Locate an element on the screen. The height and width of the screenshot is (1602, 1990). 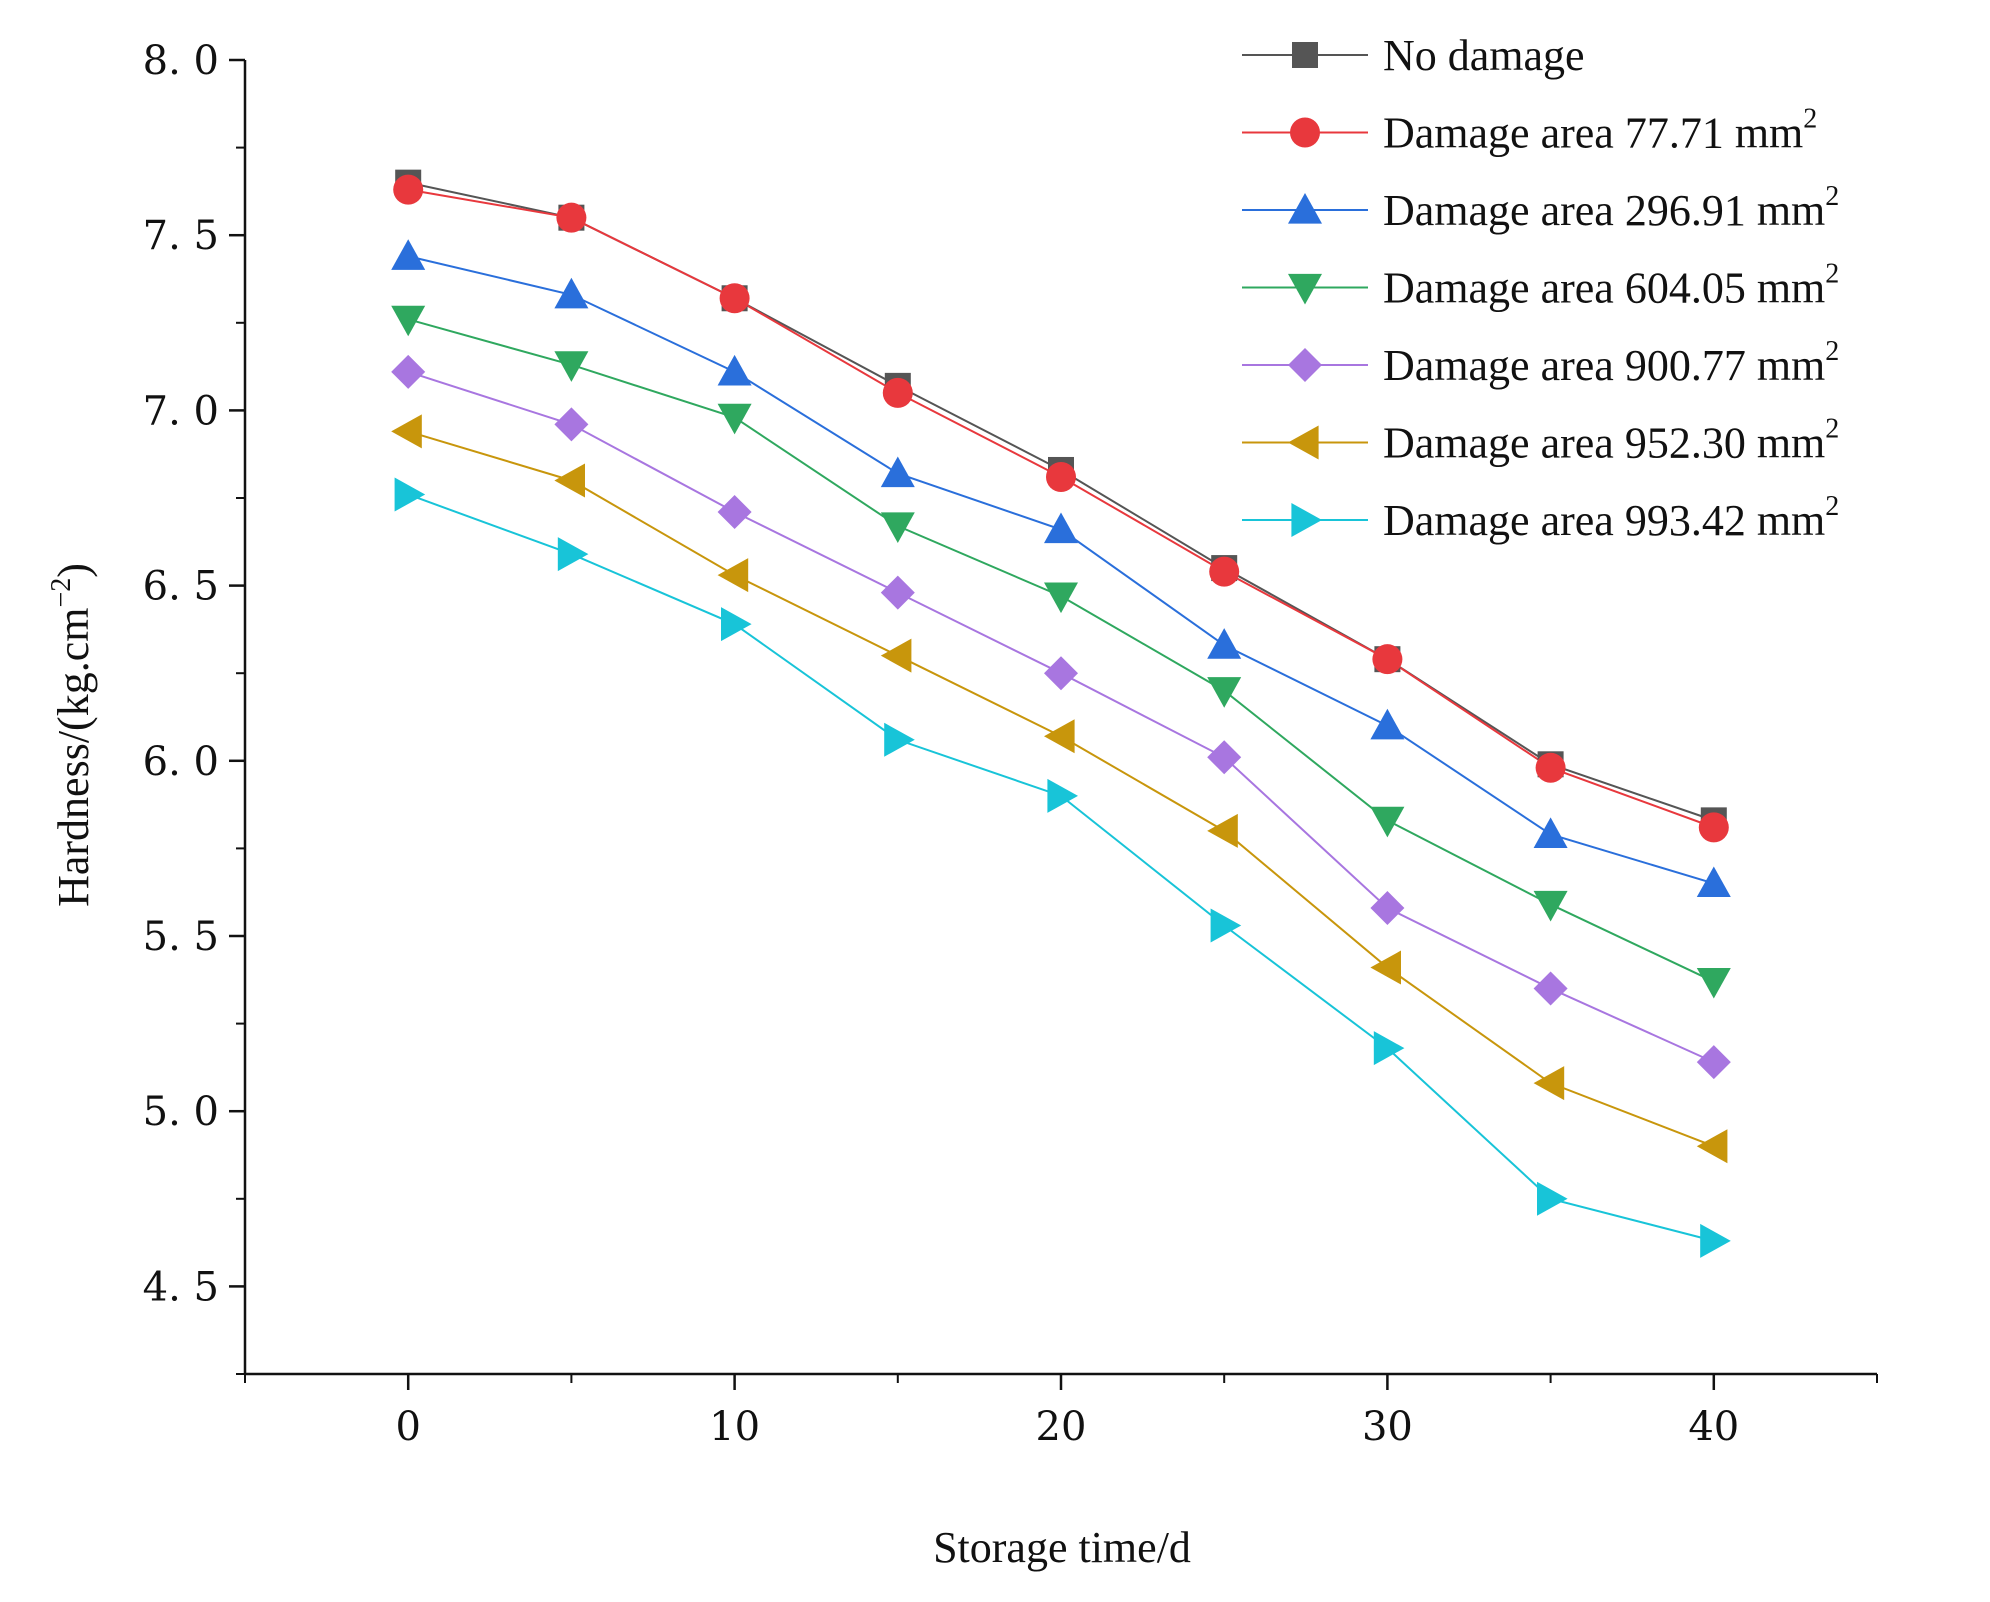
y-axis-label-close: ) is located at coordinates (73, 570).